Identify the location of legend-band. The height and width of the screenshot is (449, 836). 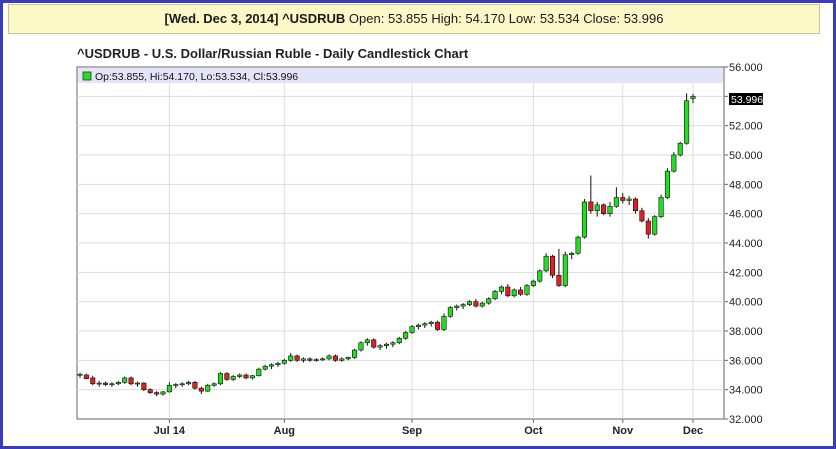
(400, 75).